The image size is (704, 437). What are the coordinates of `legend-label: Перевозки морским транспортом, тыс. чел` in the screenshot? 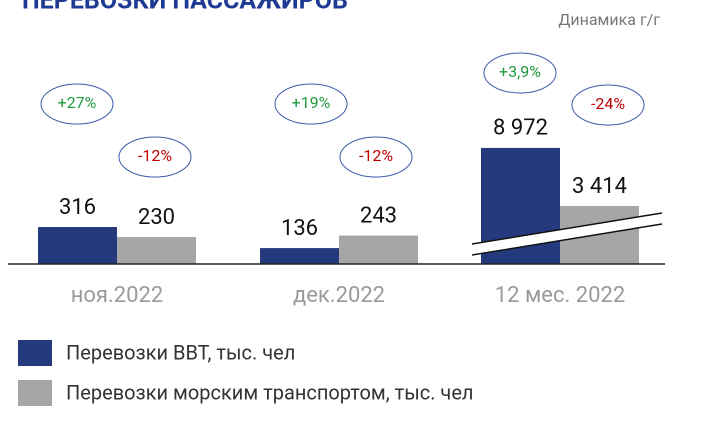 It's located at (269, 392).